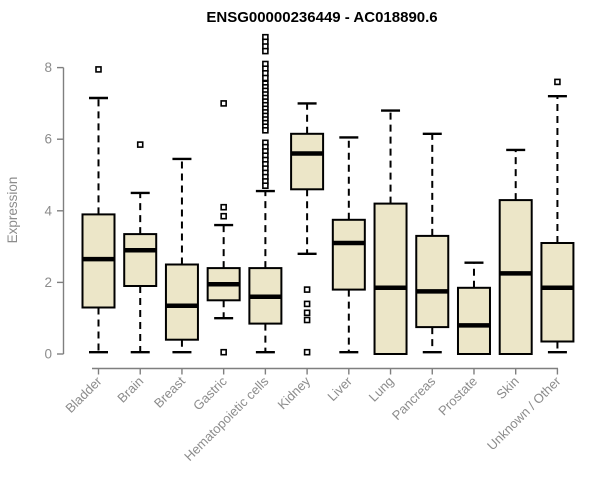 This screenshot has width=600, height=500. I want to click on y-axis-title: Expression, so click(12, 210).